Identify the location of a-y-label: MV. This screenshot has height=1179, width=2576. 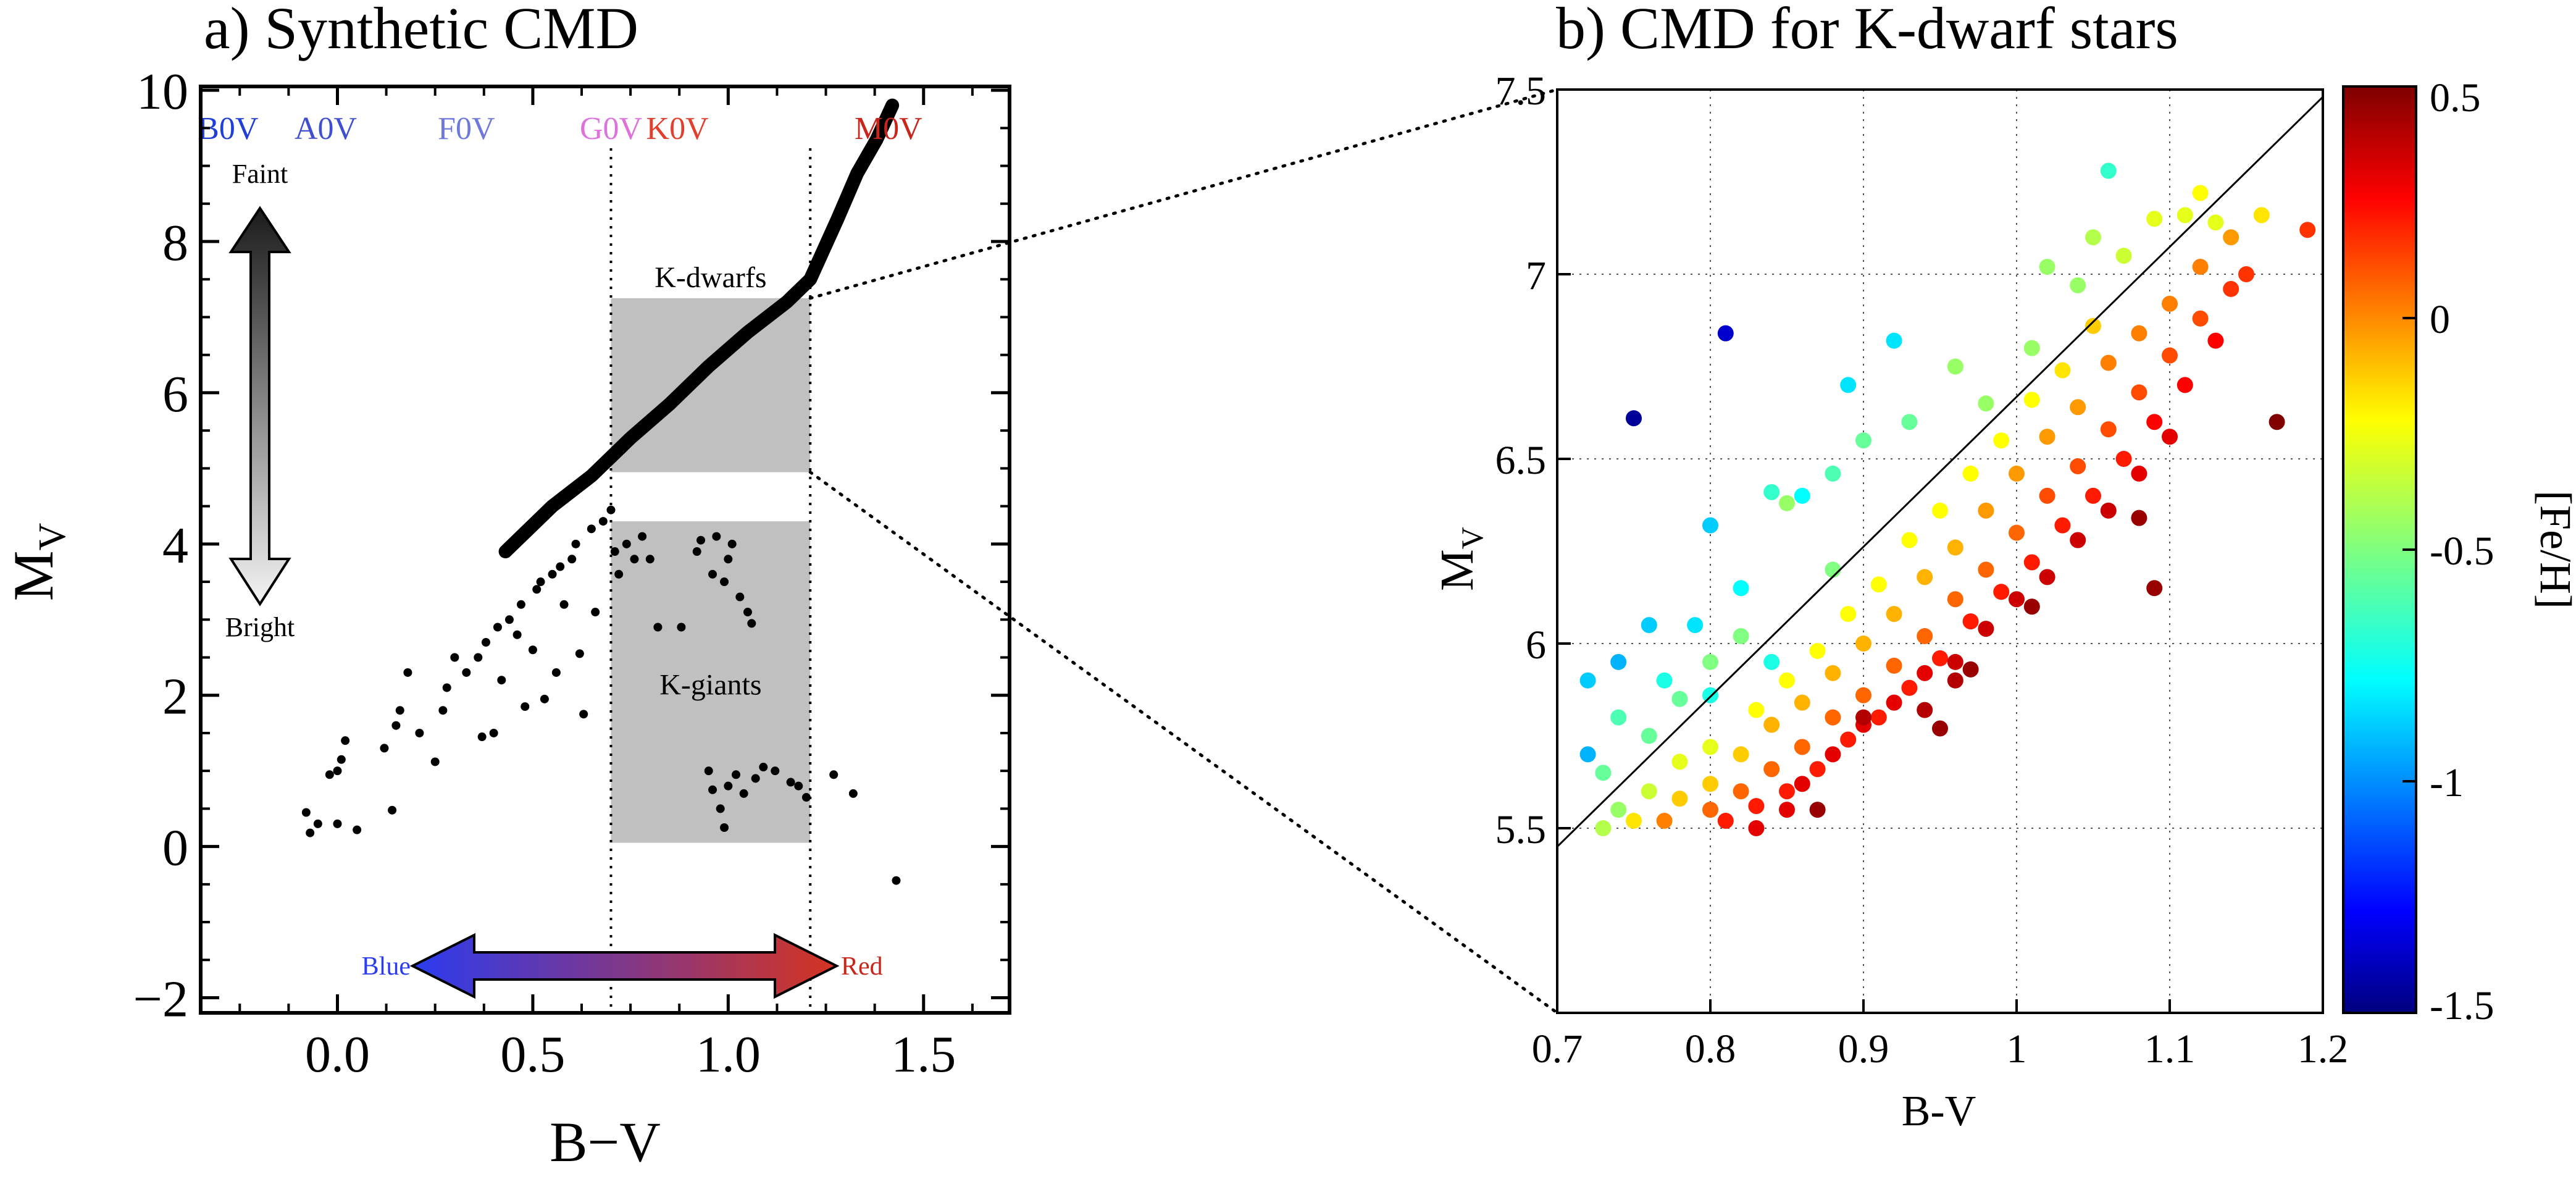
(37, 561).